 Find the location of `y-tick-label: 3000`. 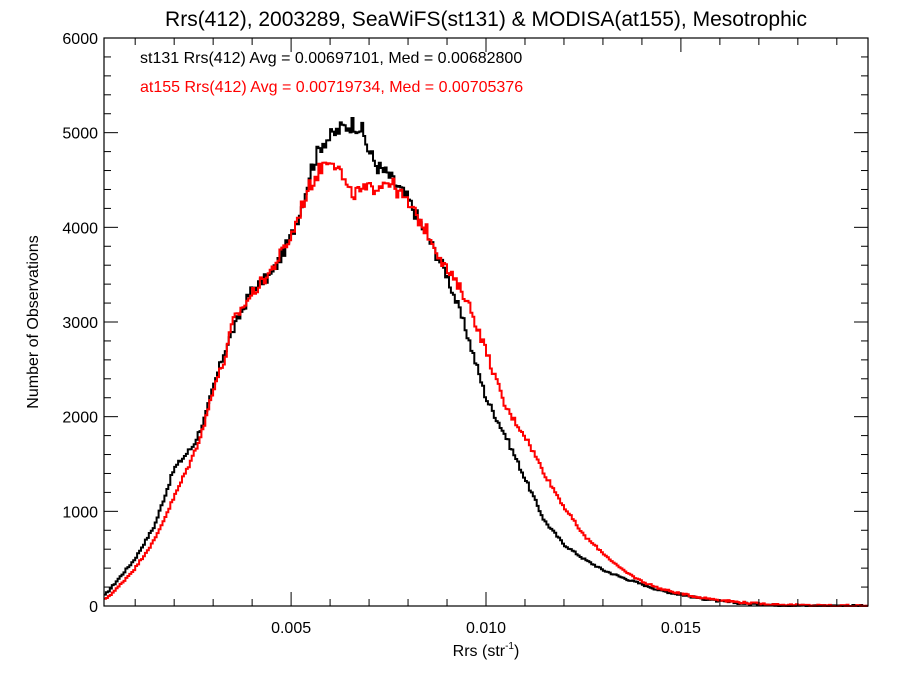

y-tick-label: 3000 is located at coordinates (80, 323).